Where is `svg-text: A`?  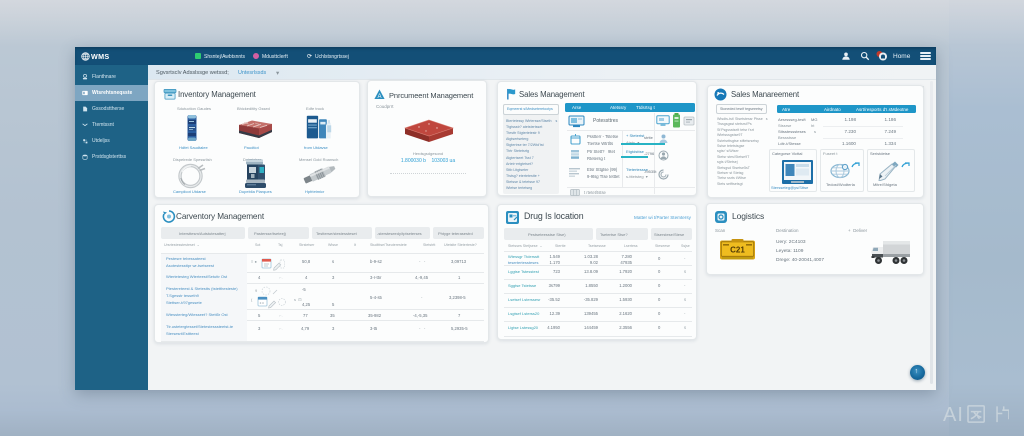 svg-text: A is located at coordinates (379, 97).